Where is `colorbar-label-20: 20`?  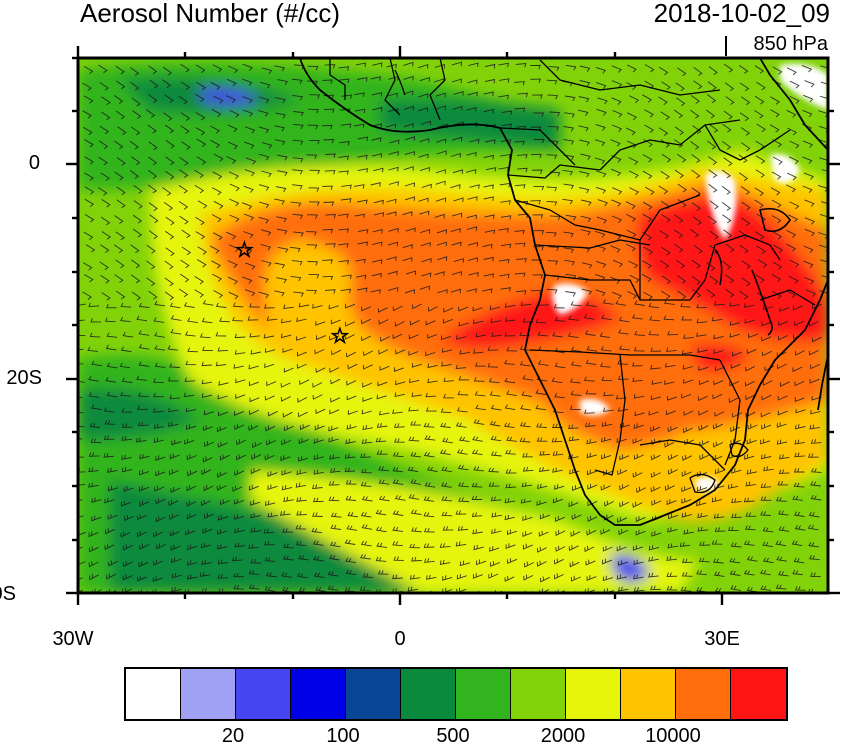 colorbar-label-20: 20 is located at coordinates (233, 736).